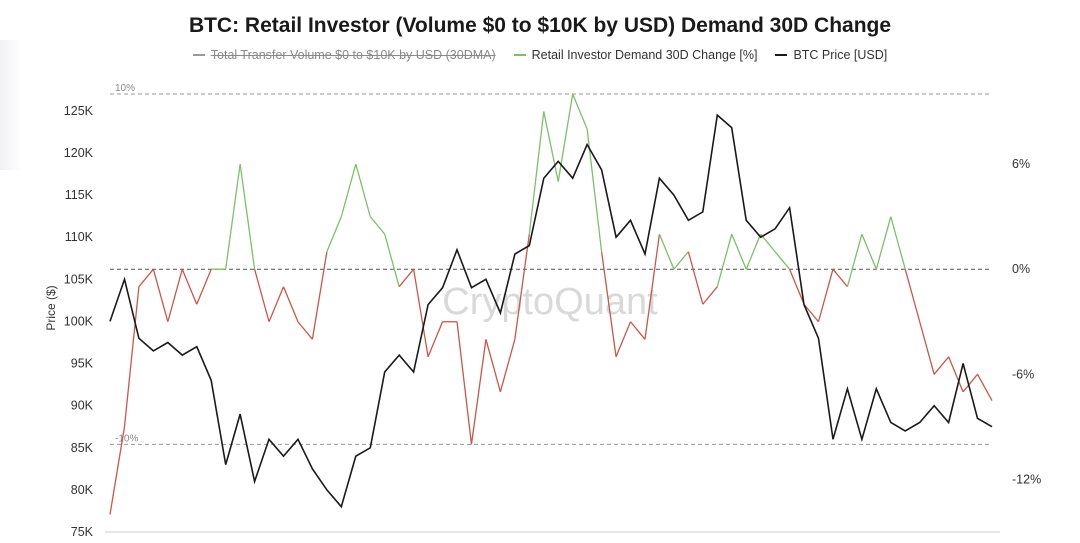  I want to click on left-tick-label: 95K, so click(82, 364).